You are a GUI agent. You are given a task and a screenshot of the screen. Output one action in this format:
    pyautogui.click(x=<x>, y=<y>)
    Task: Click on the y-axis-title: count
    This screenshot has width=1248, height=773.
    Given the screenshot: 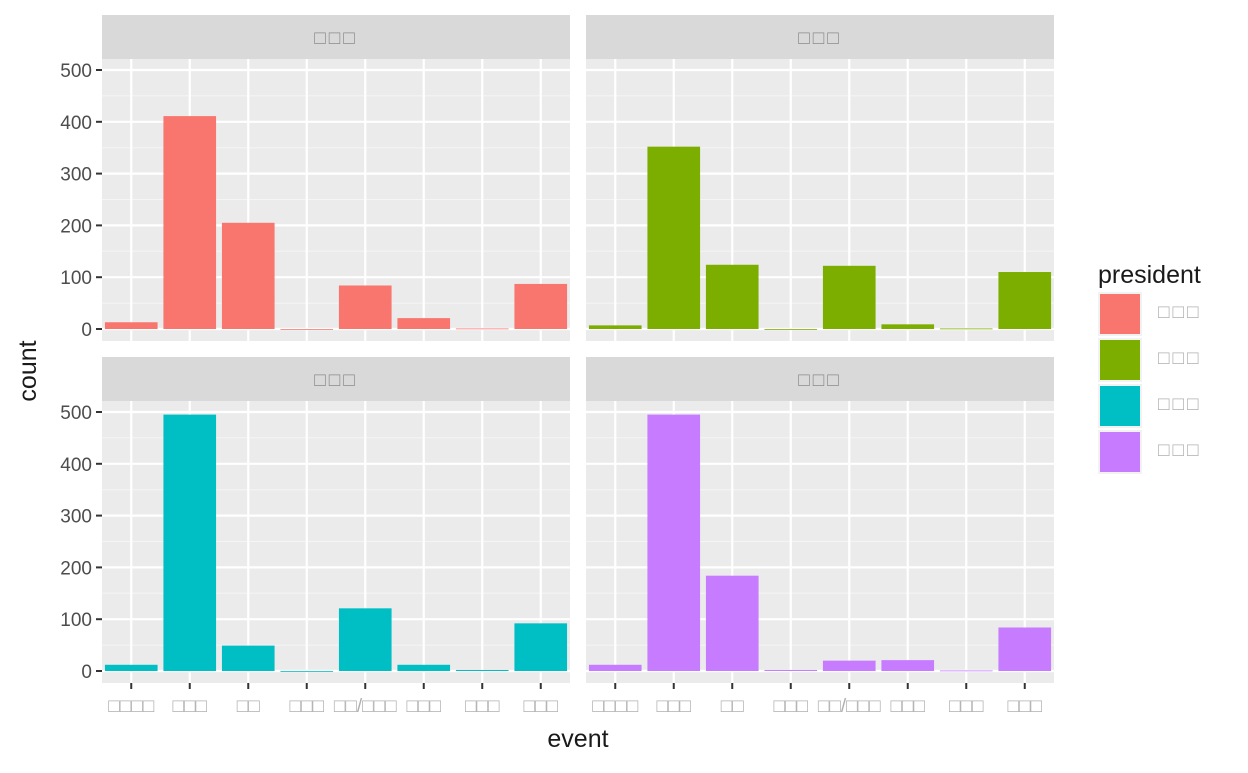 What is the action you would take?
    pyautogui.click(x=28, y=370)
    